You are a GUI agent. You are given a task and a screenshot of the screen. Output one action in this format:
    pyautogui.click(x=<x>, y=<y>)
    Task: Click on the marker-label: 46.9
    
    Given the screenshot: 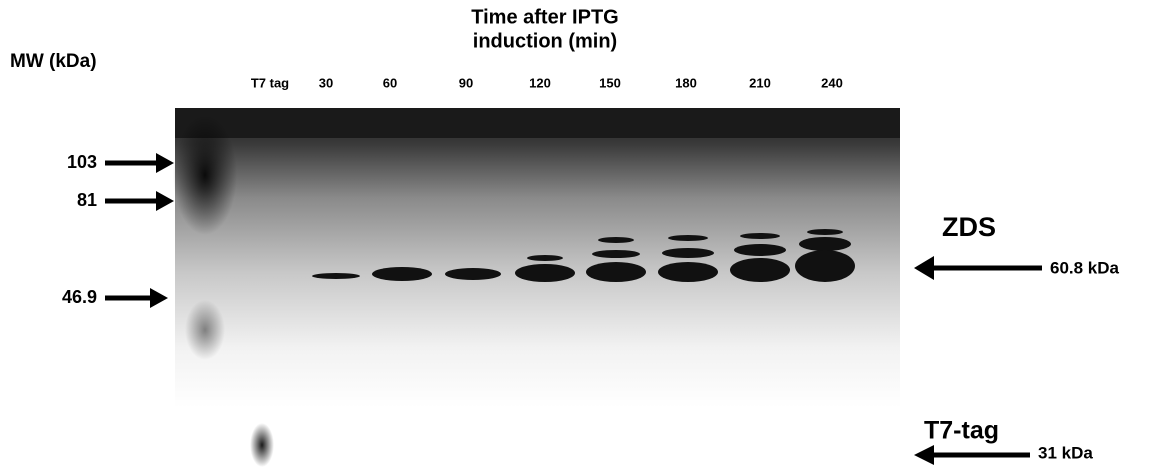 What is the action you would take?
    pyautogui.click(x=79, y=297)
    